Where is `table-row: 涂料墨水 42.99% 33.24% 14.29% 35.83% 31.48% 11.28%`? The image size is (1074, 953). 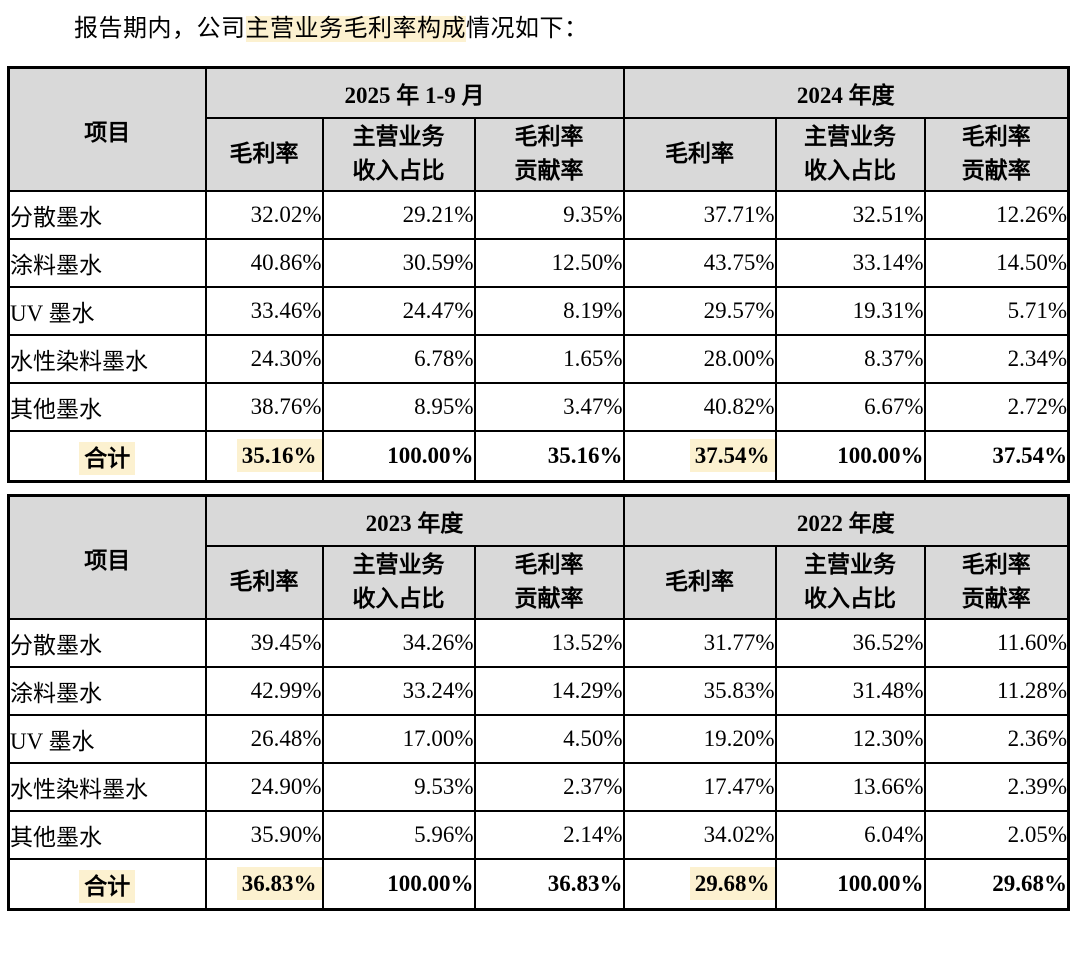 table-row: 涂料墨水 42.99% 33.24% 14.29% 35.83% 31.48% 11.28% is located at coordinates (538, 690).